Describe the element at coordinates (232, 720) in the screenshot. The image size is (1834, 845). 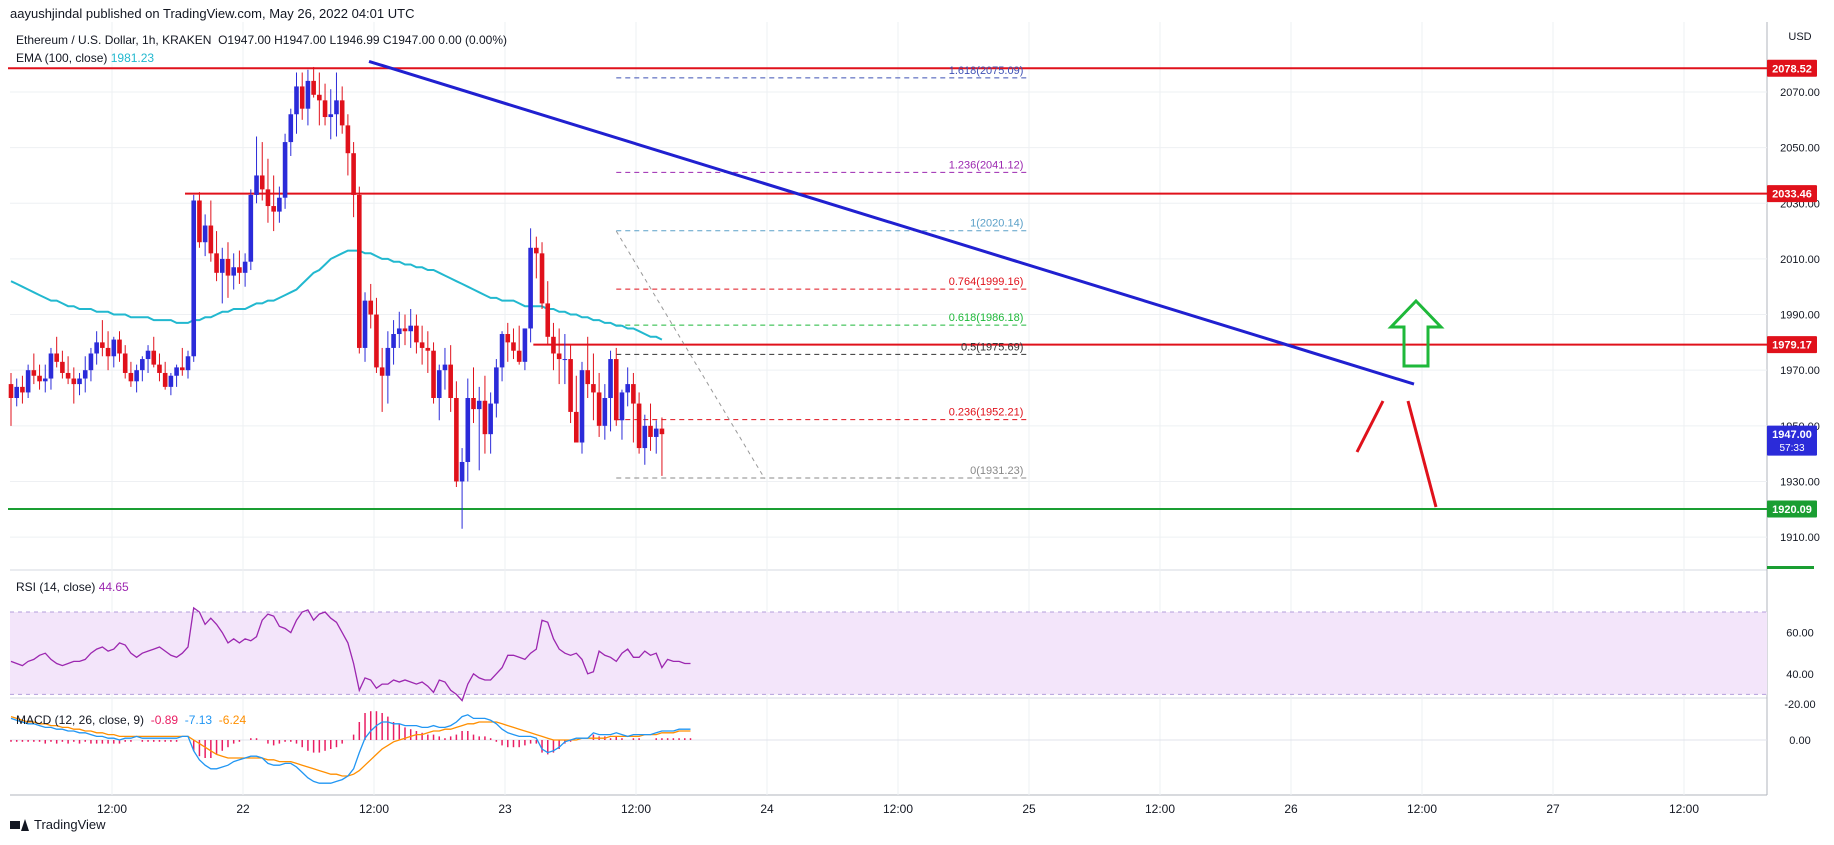
I see `macd-signal-value: -6.24` at that location.